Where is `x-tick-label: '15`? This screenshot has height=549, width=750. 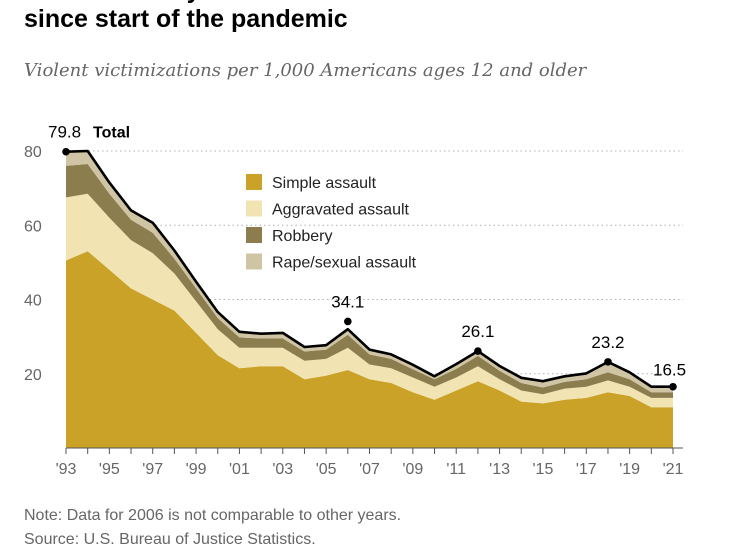
x-tick-label: '15 is located at coordinates (542, 469).